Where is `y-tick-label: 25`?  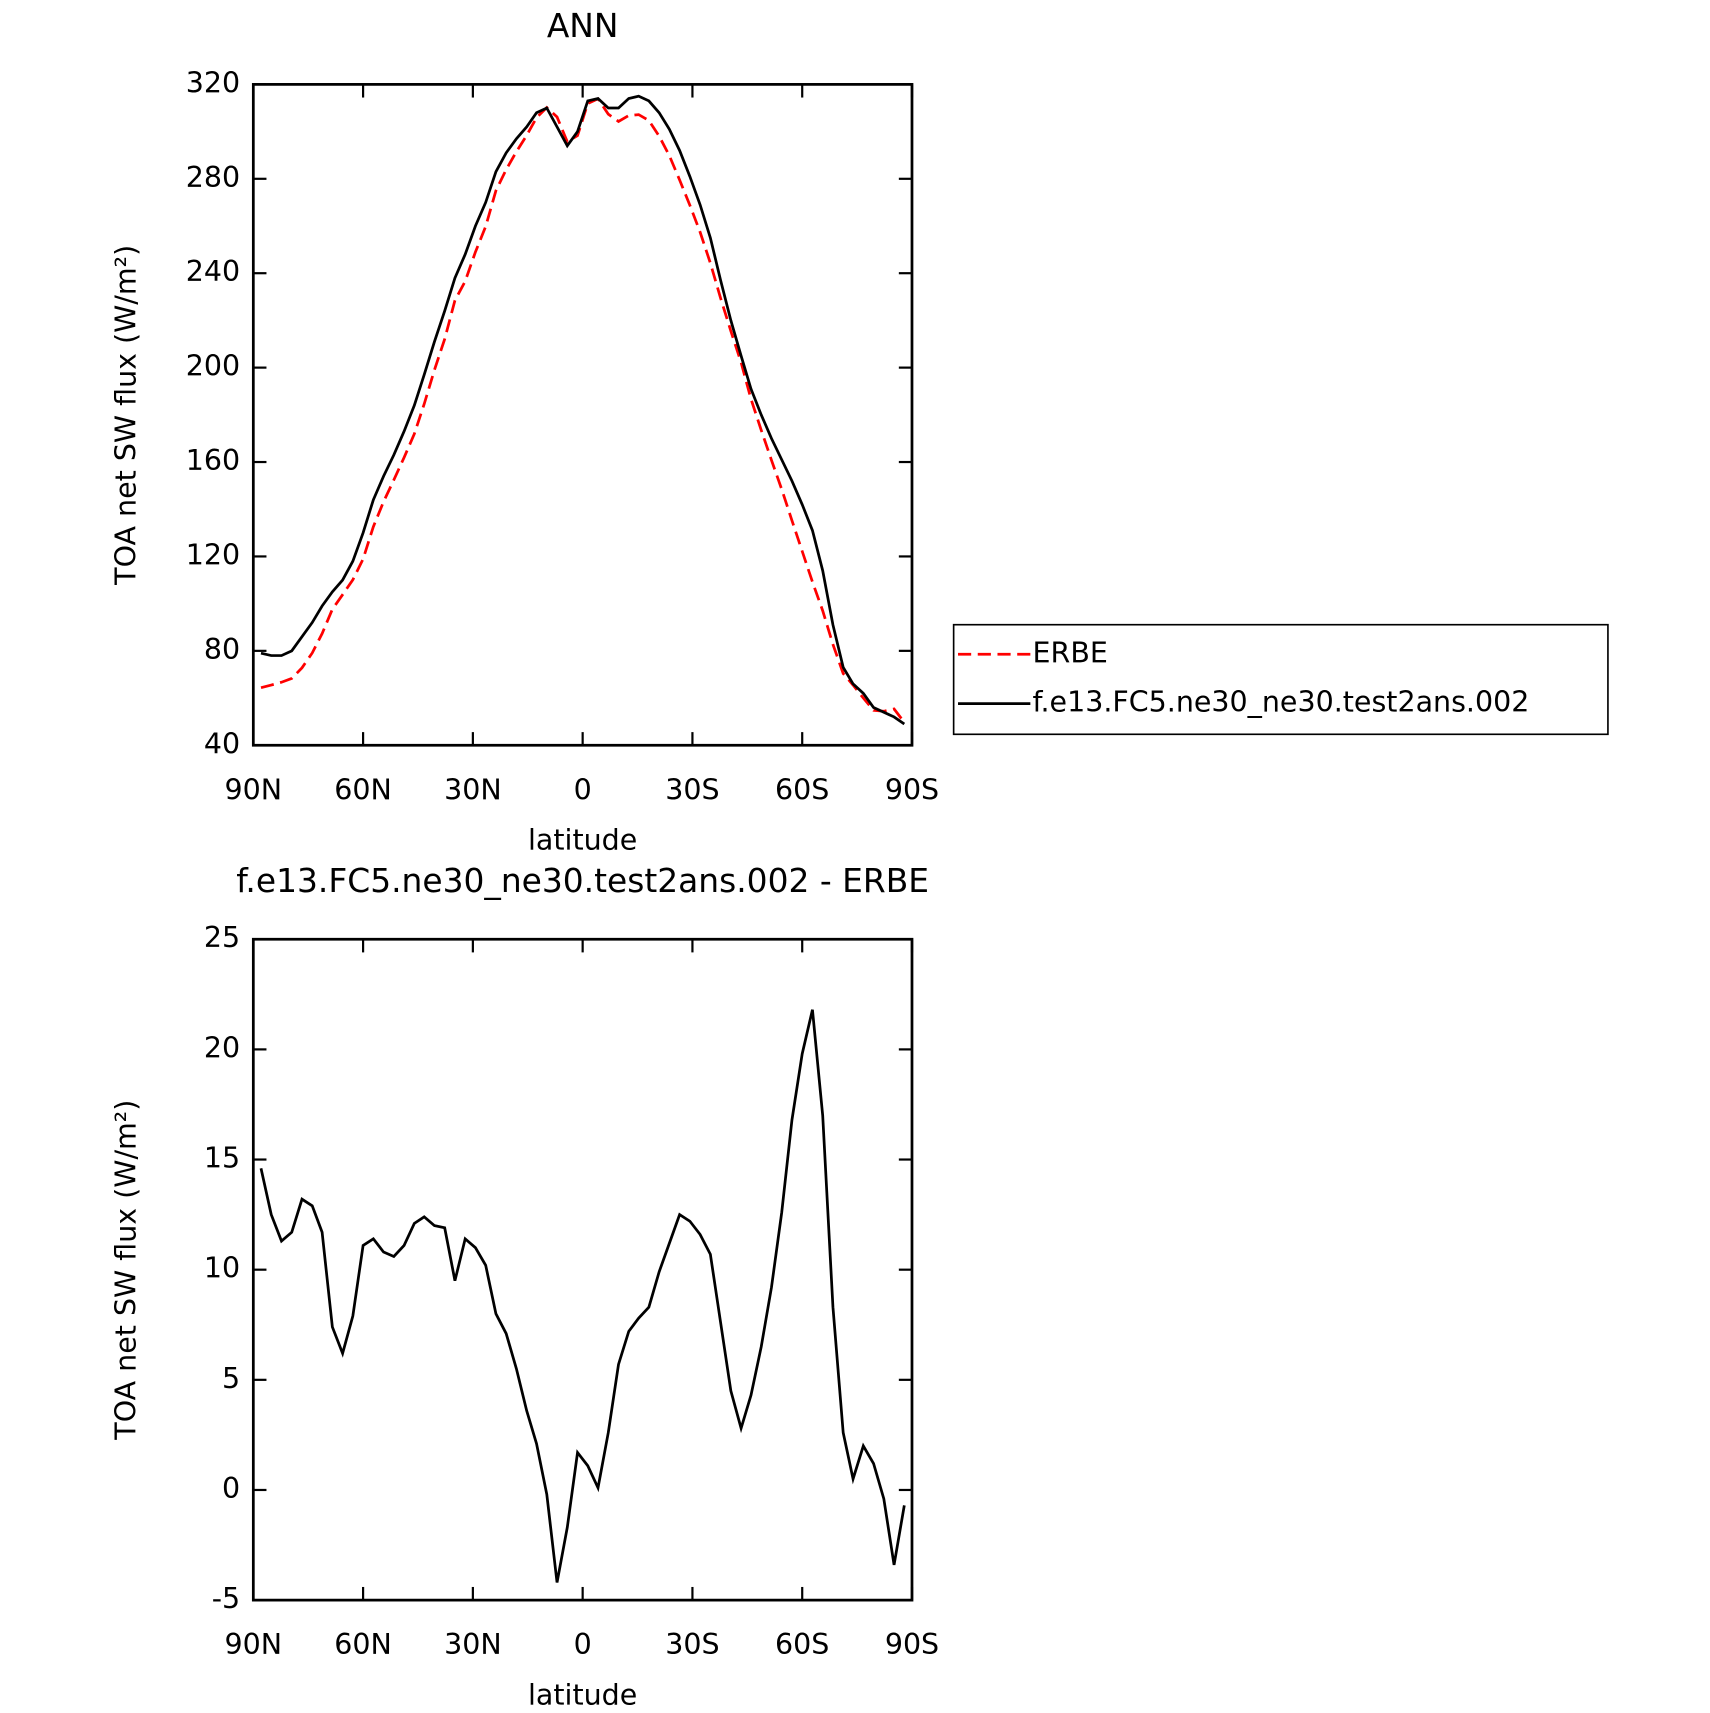
y-tick-label: 25 is located at coordinates (222, 937).